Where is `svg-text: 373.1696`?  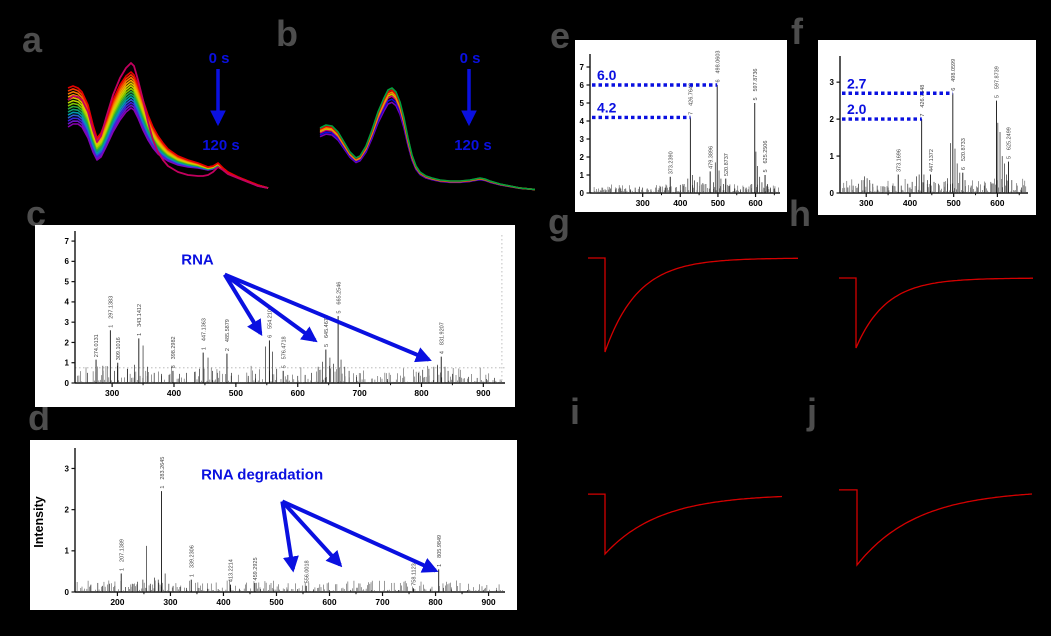 svg-text: 373.1696 is located at coordinates (899, 160).